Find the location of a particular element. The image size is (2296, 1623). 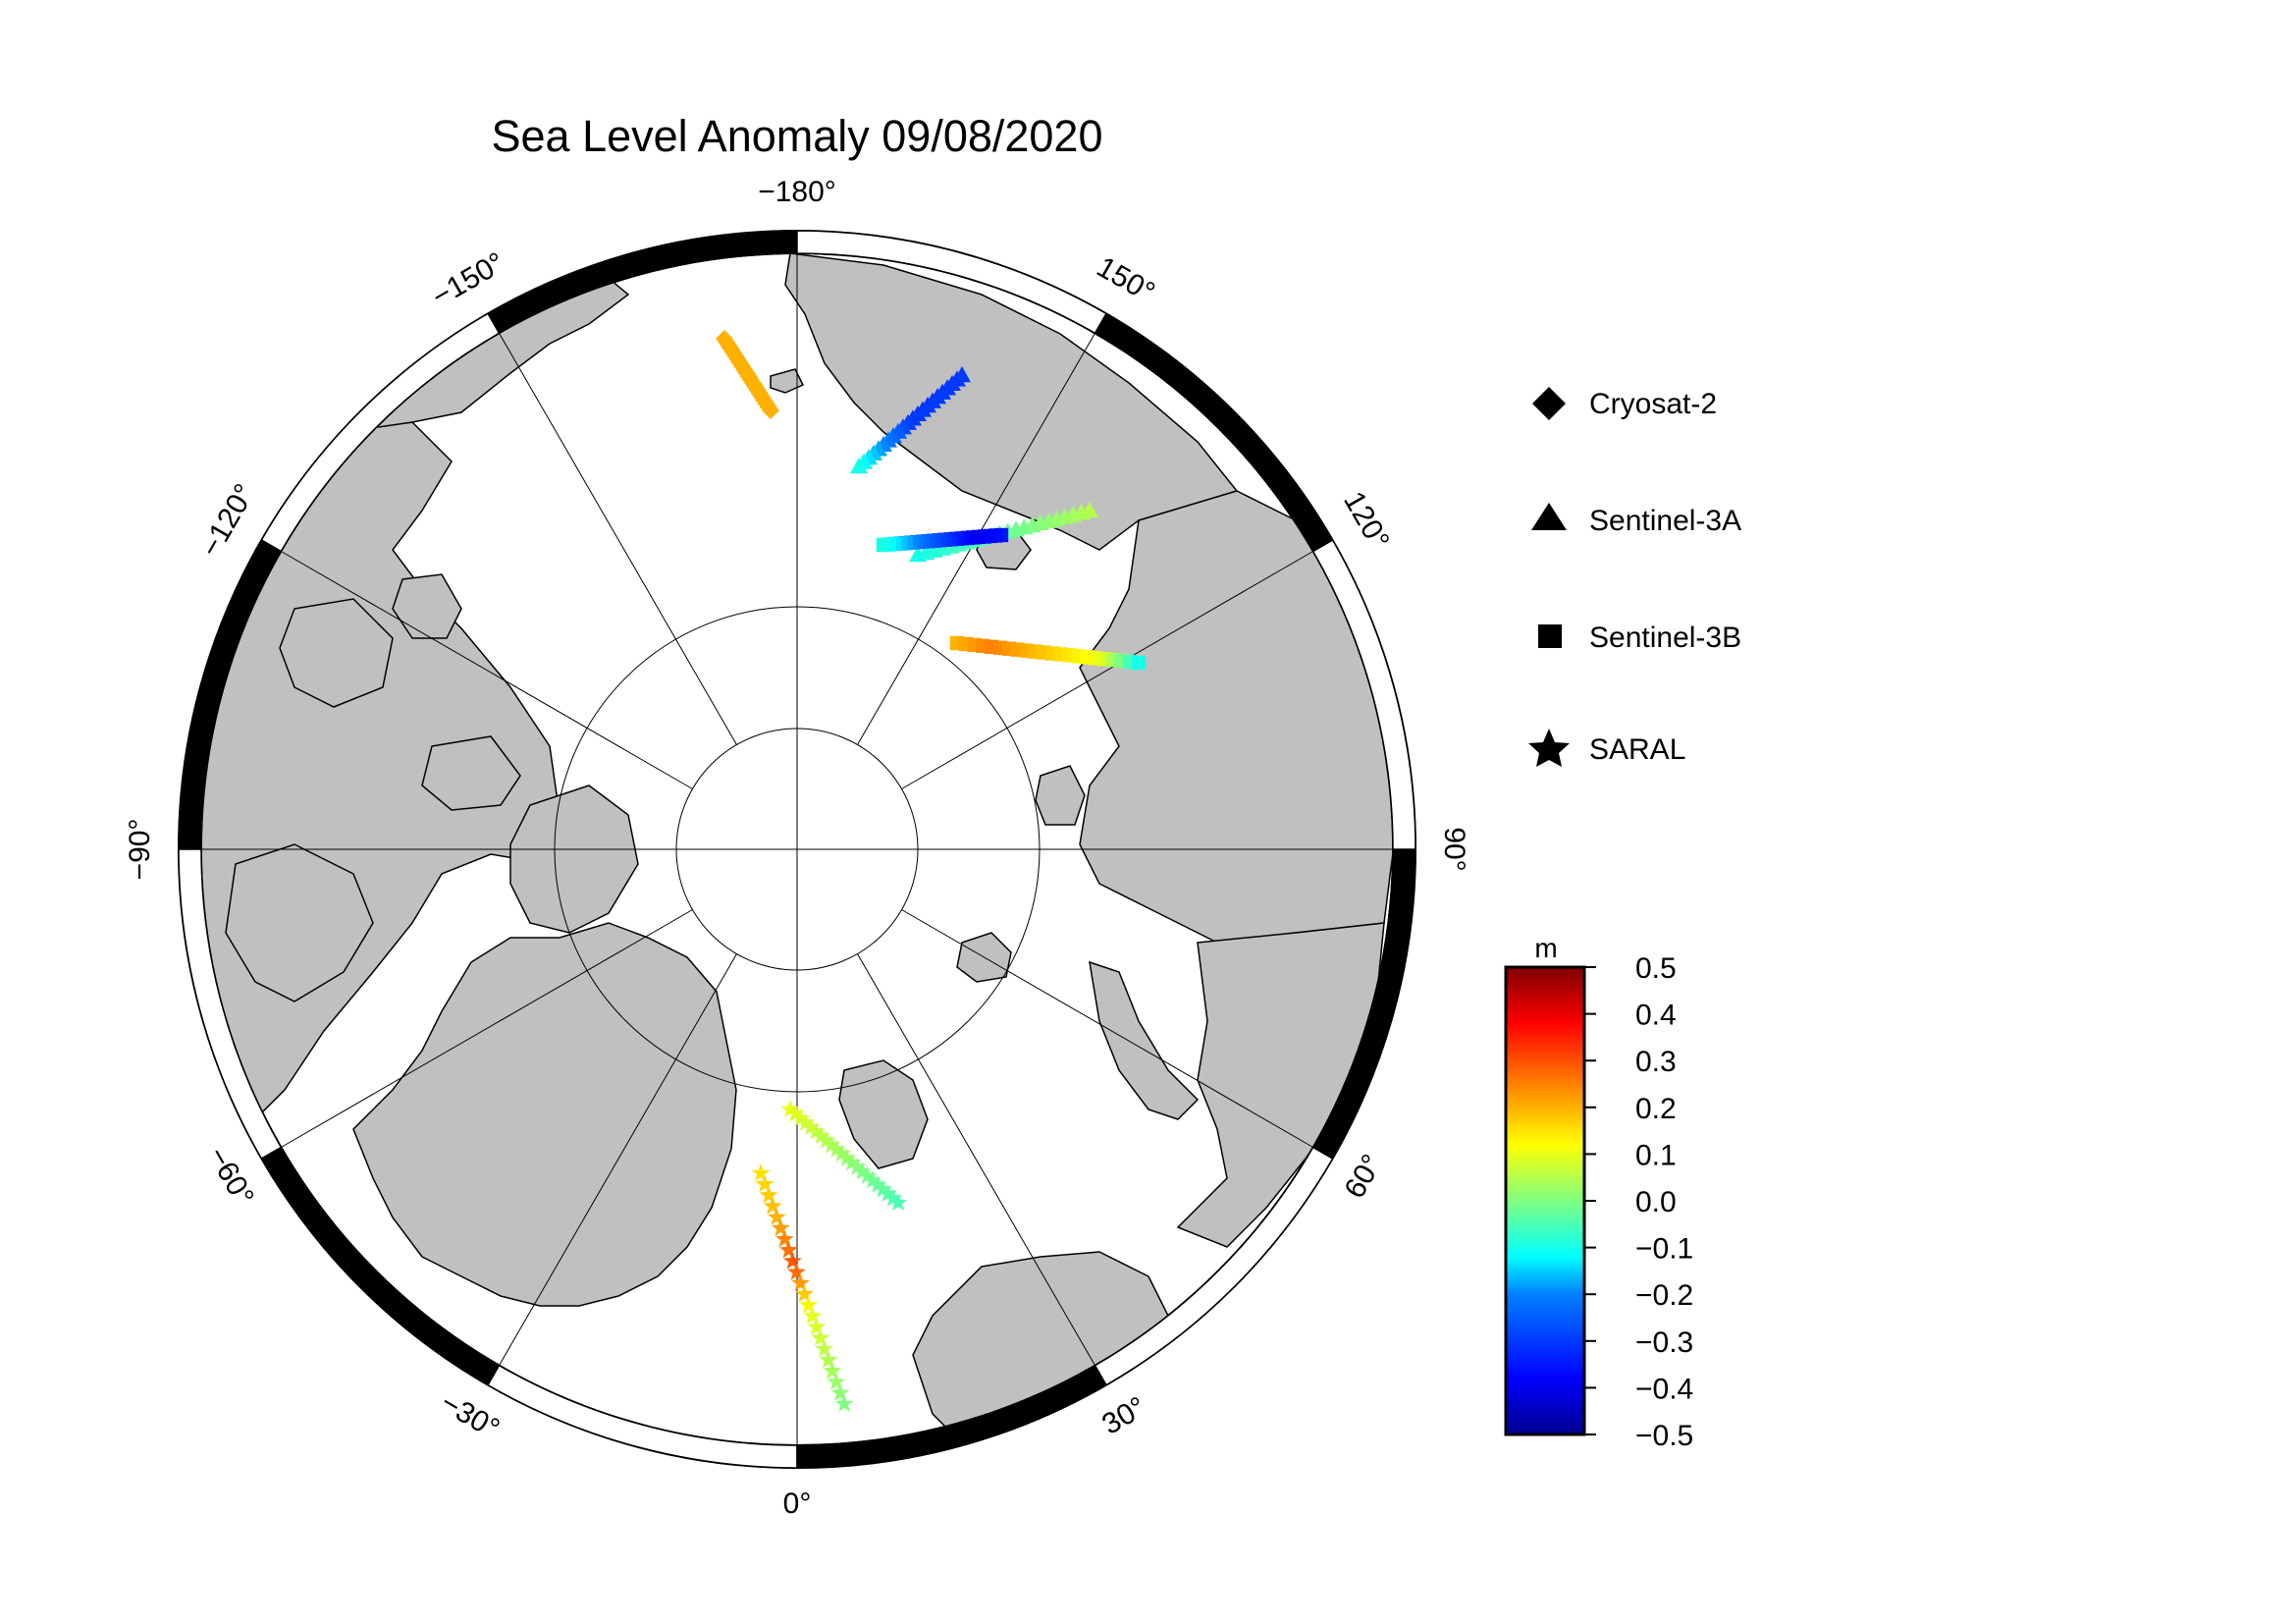

colorbar-unit-label: m is located at coordinates (1546, 948).